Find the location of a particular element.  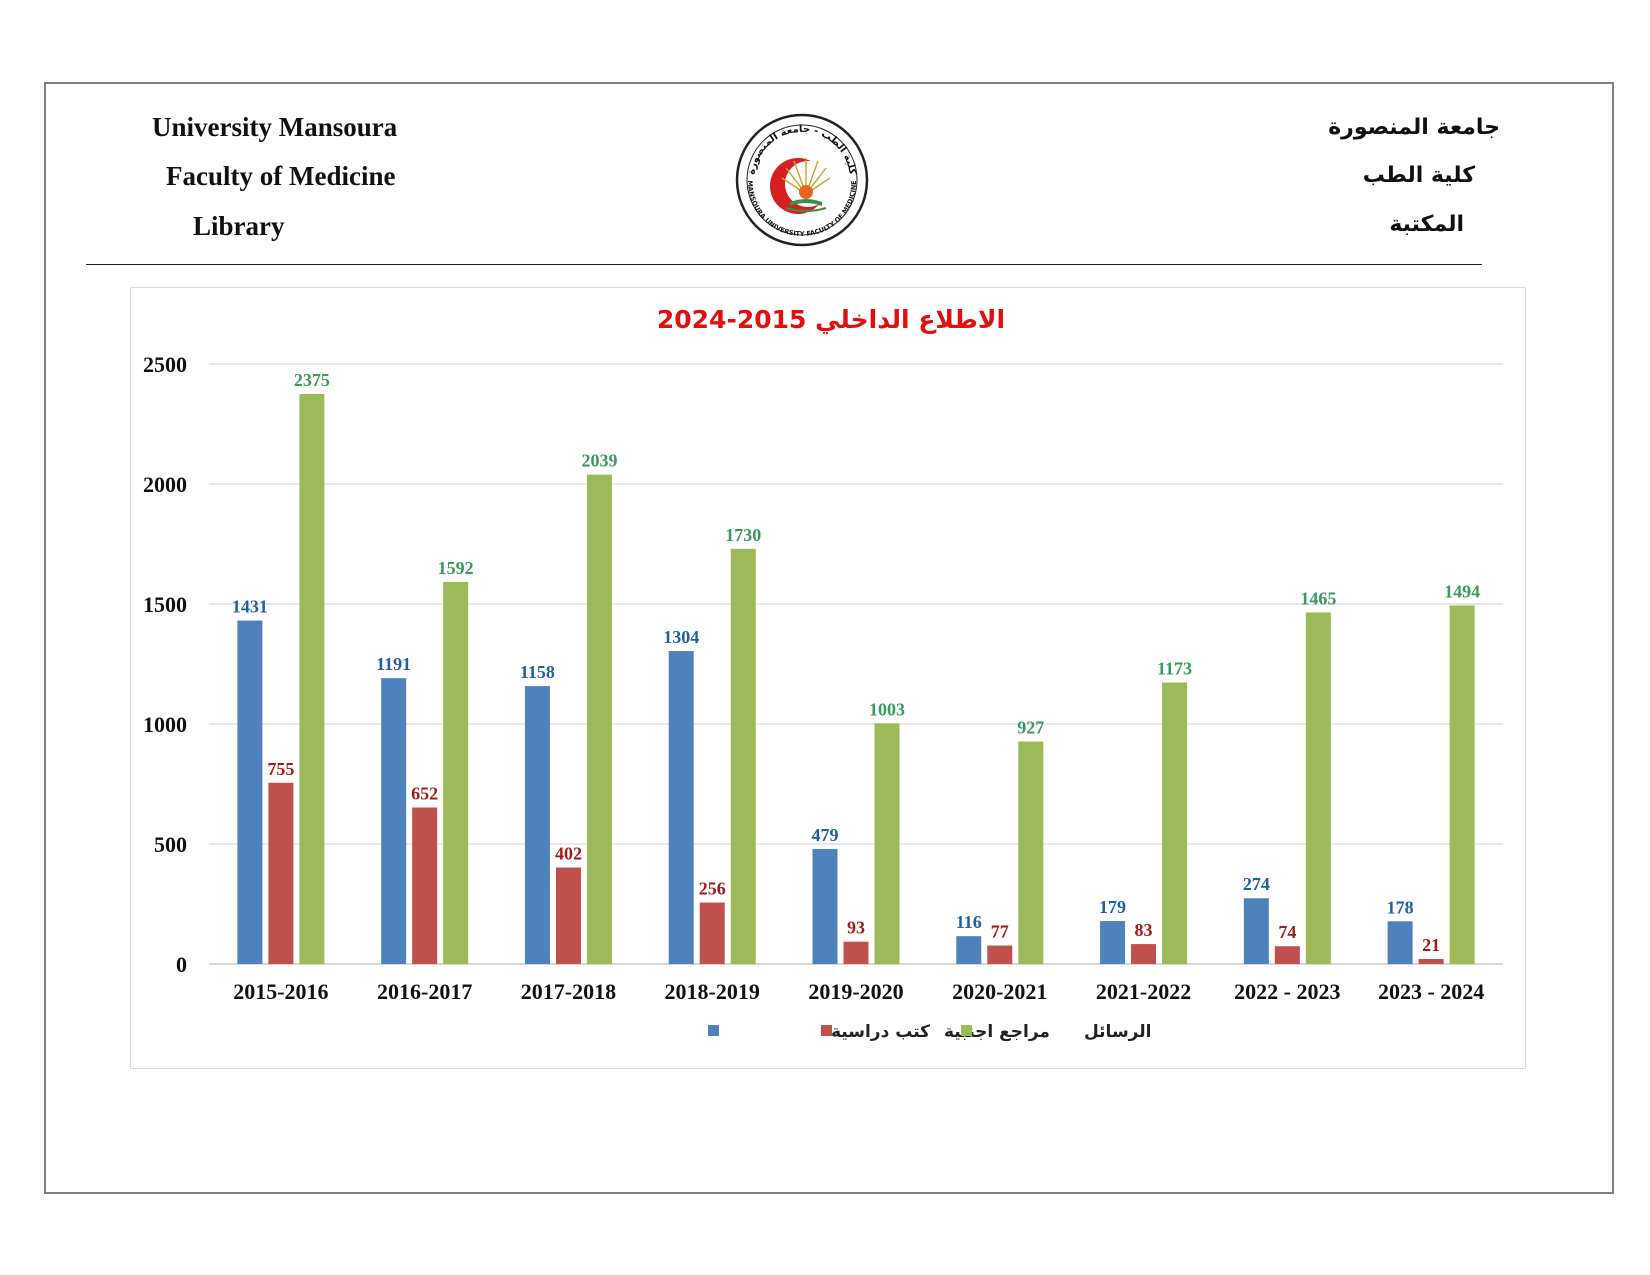

header-divider is located at coordinates (784, 264).